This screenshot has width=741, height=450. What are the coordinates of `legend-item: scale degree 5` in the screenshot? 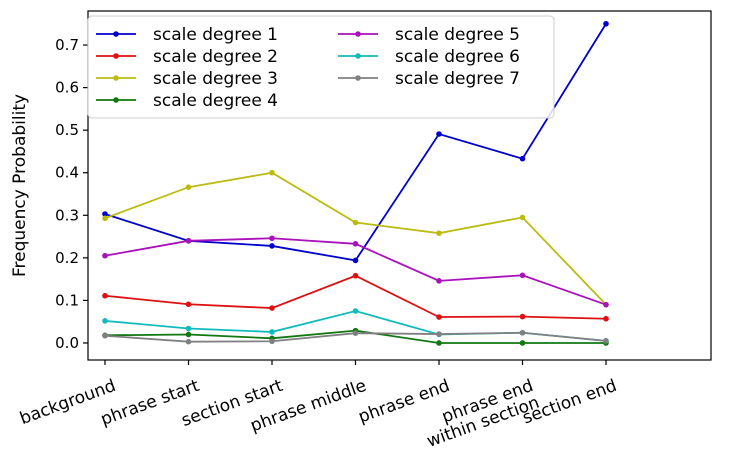 It's located at (429, 35).